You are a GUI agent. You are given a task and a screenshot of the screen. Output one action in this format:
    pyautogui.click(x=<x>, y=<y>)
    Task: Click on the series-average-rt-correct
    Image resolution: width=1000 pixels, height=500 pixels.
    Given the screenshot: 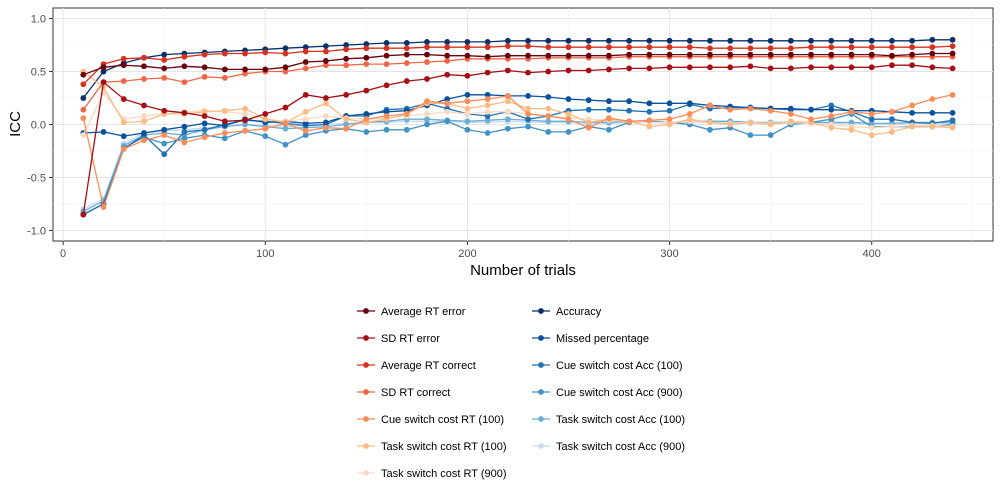 What is the action you would take?
    pyautogui.click(x=518, y=65)
    